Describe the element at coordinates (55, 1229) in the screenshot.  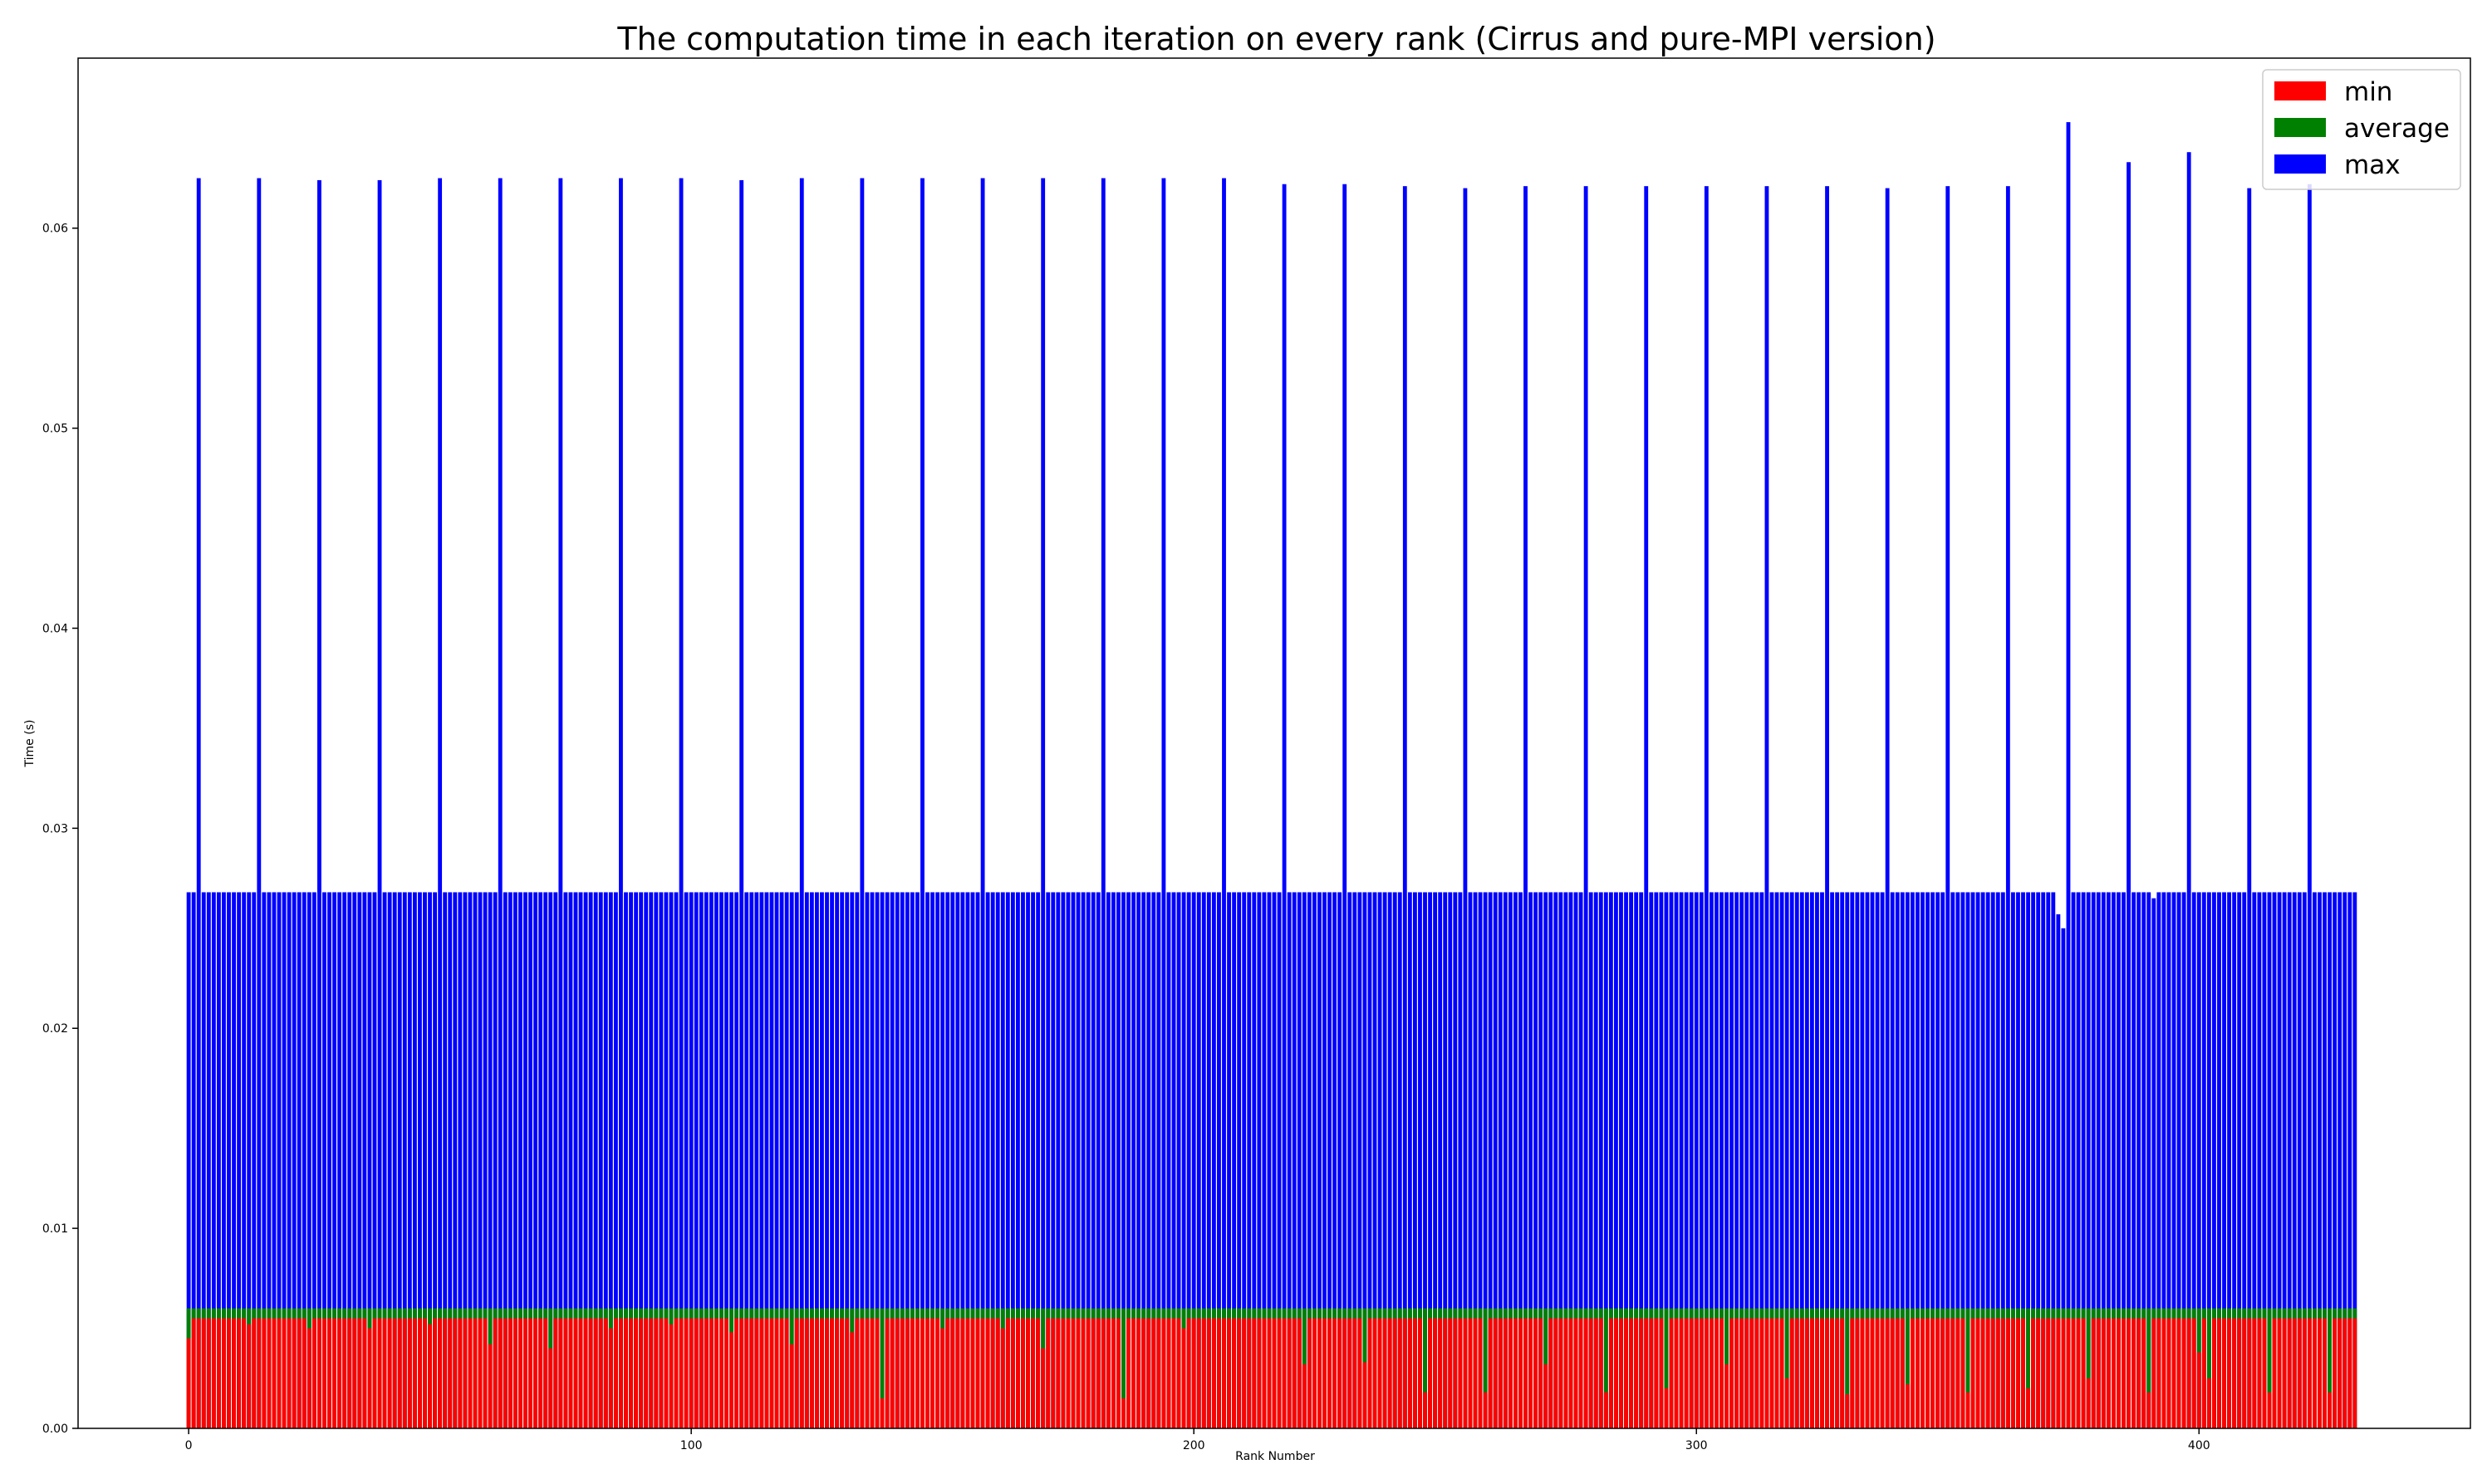
I see `y-tick-label-1: 0.01` at that location.